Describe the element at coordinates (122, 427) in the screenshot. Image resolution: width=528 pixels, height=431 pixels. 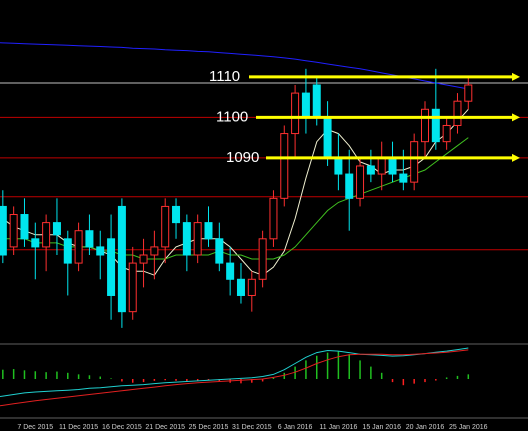
I see `x-tick-label: 16 Dec 2015` at that location.